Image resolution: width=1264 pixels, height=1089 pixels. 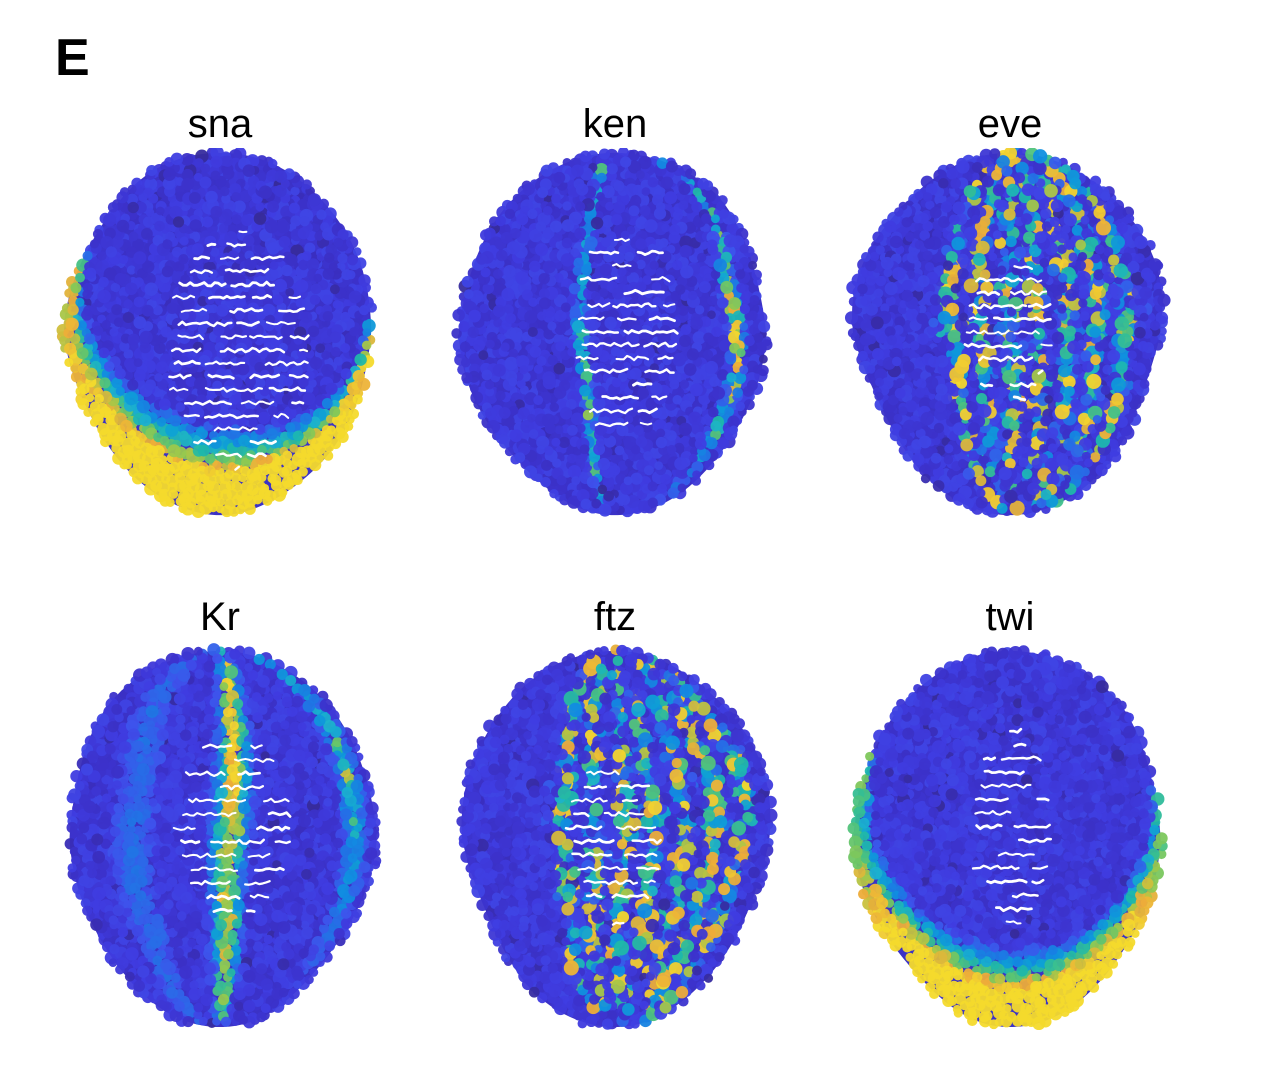 I want to click on embryo-panel: ftz, so click(x=615, y=817).